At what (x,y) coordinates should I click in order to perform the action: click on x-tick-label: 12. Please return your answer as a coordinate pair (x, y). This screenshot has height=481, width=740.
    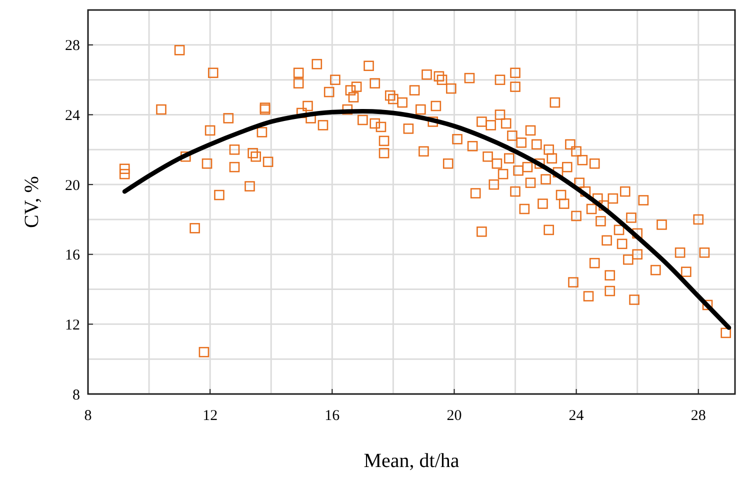
    Looking at the image, I should click on (210, 416).